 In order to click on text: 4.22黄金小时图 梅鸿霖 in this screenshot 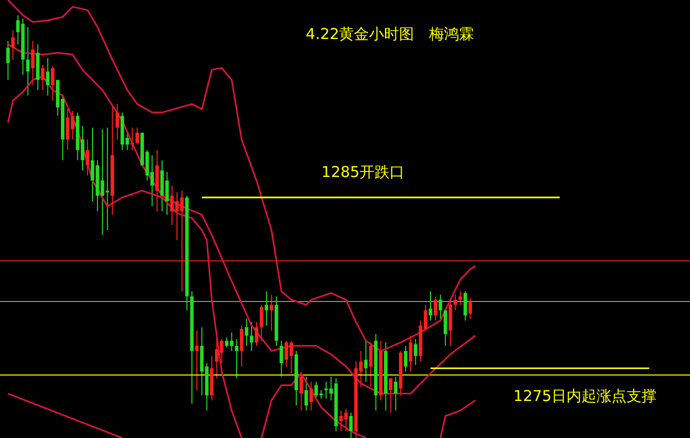, I will do `click(390, 34)`.